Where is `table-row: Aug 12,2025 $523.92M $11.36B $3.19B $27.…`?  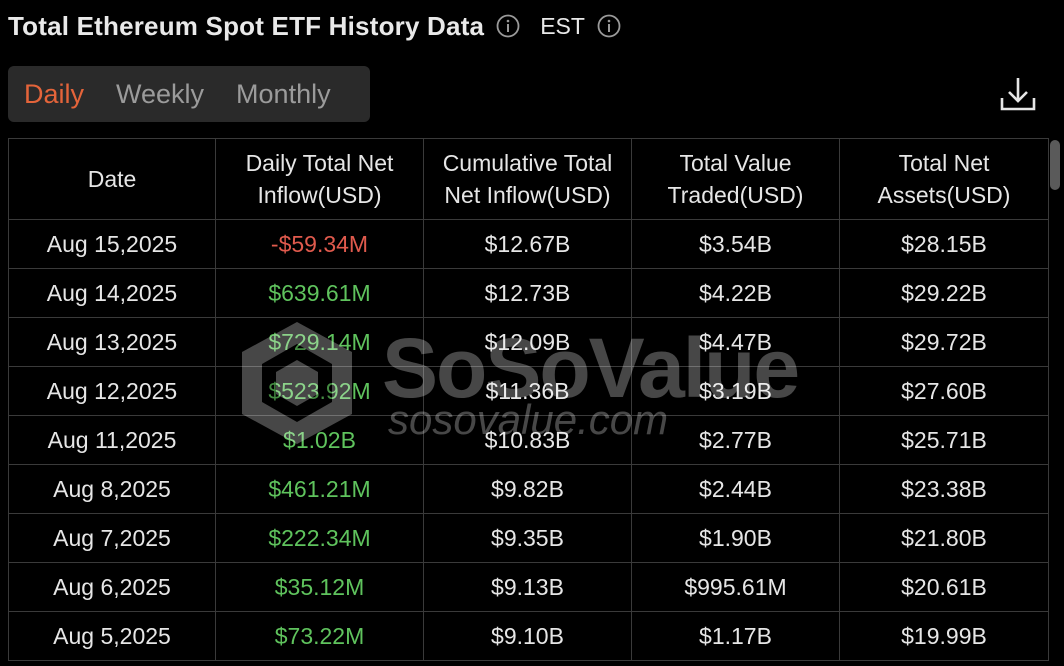
table-row: Aug 12,2025 $523.92M $11.36B $3.19B $27.… is located at coordinates (528, 391).